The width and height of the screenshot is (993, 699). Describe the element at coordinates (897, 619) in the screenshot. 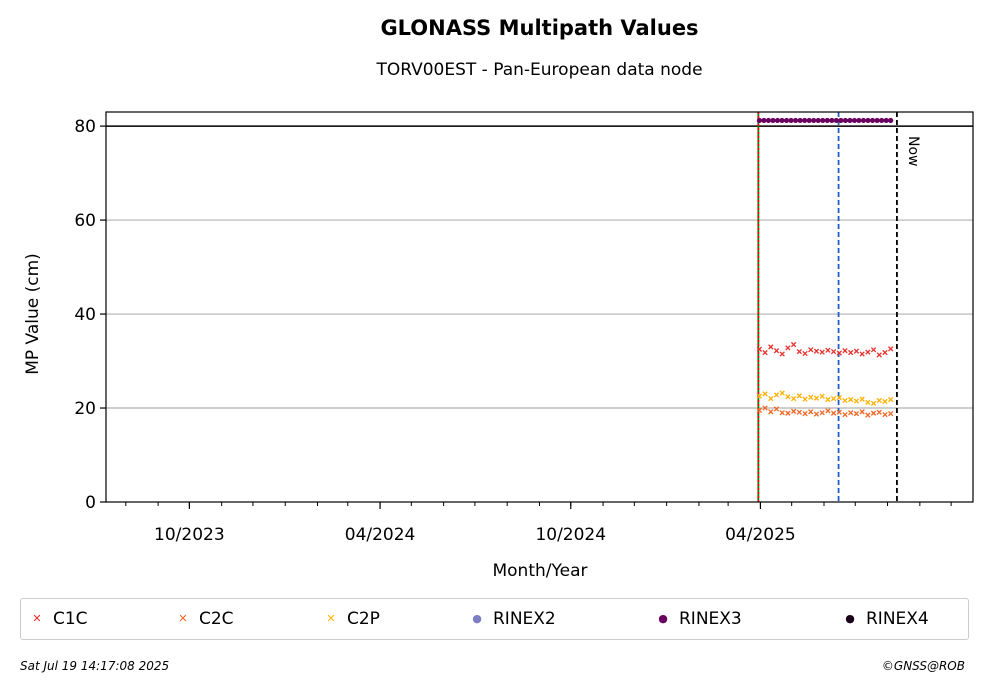

I see `legend-label: RINEX4` at that location.